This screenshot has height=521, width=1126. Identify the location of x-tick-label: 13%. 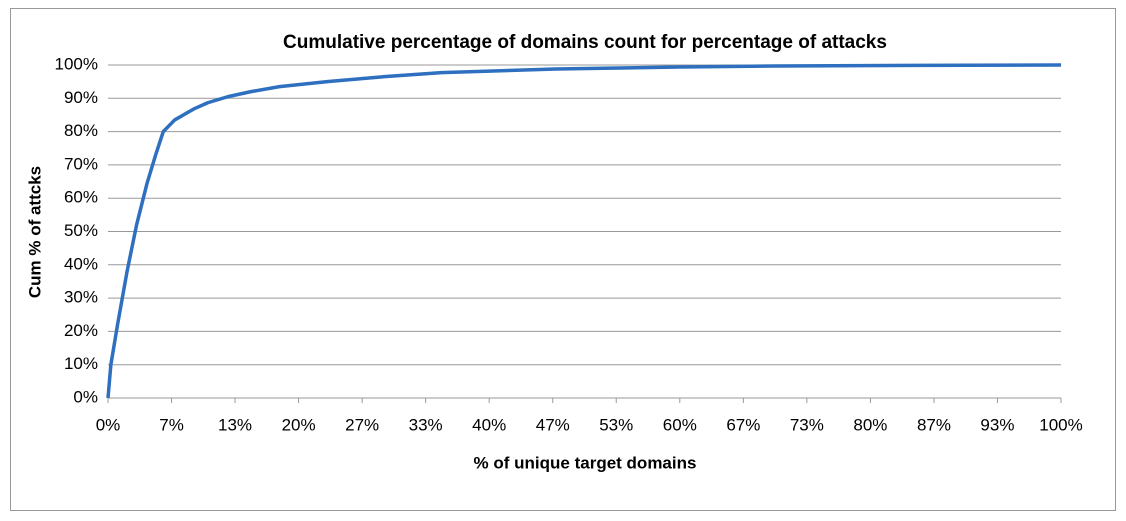
(235, 424).